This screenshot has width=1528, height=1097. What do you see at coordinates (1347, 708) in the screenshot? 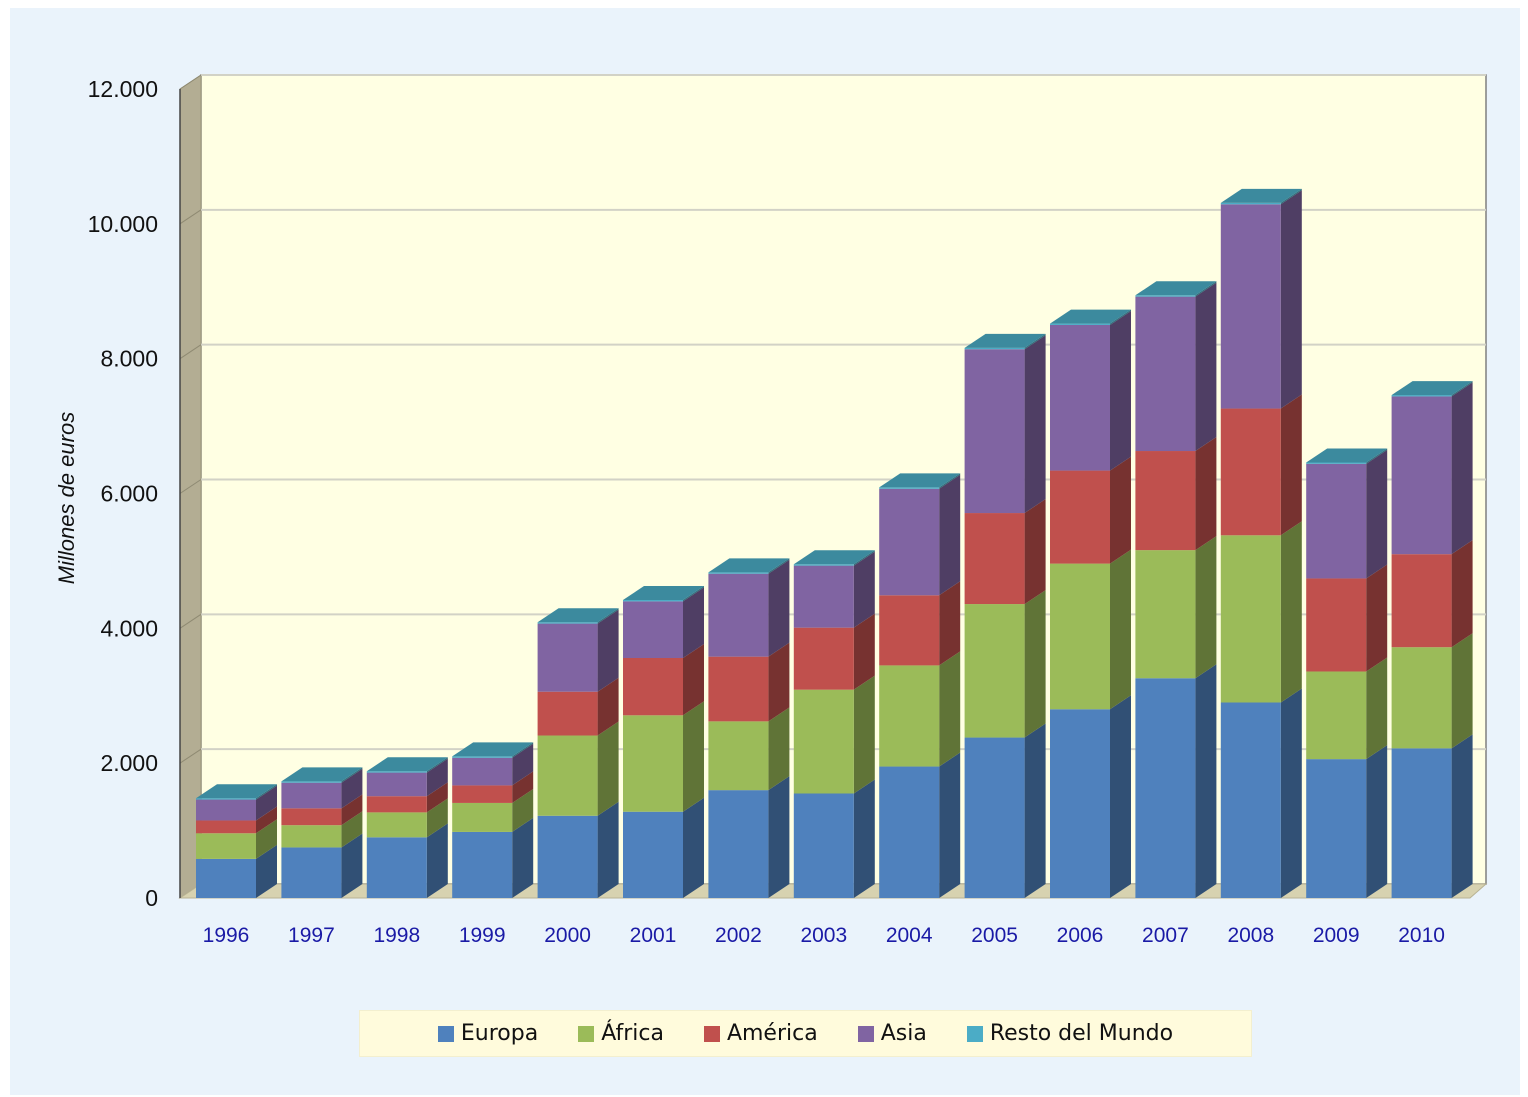
I see `bar-2009--frica` at bounding box center [1347, 708].